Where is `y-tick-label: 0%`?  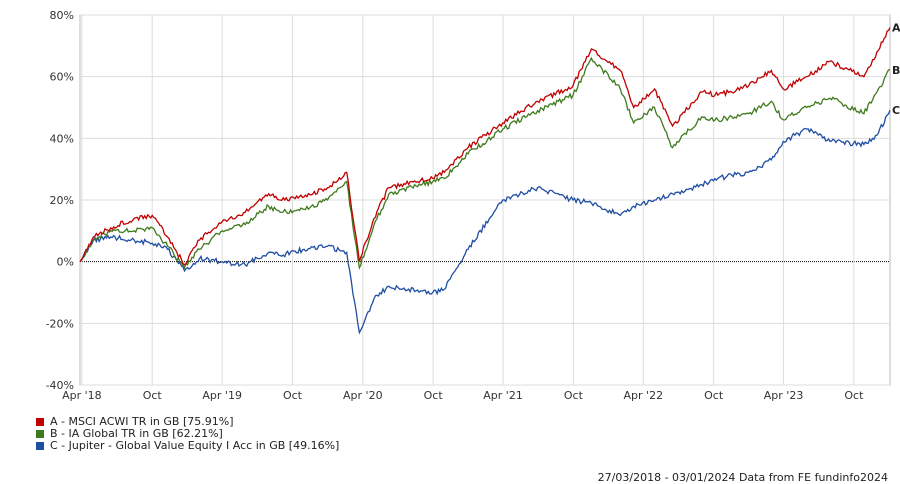
y-tick-label: 0% is located at coordinates (65, 262).